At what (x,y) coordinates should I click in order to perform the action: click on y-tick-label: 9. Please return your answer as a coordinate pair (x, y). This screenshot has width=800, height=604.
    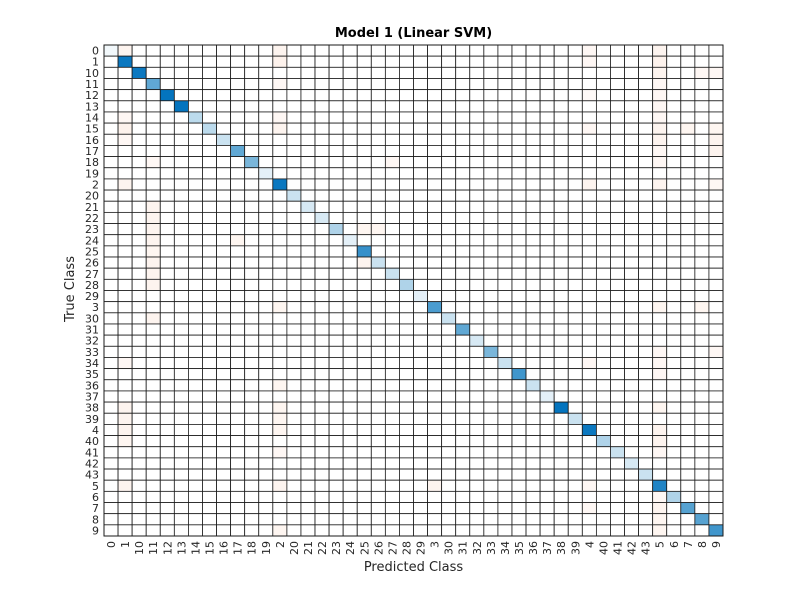
    Looking at the image, I should click on (95, 530).